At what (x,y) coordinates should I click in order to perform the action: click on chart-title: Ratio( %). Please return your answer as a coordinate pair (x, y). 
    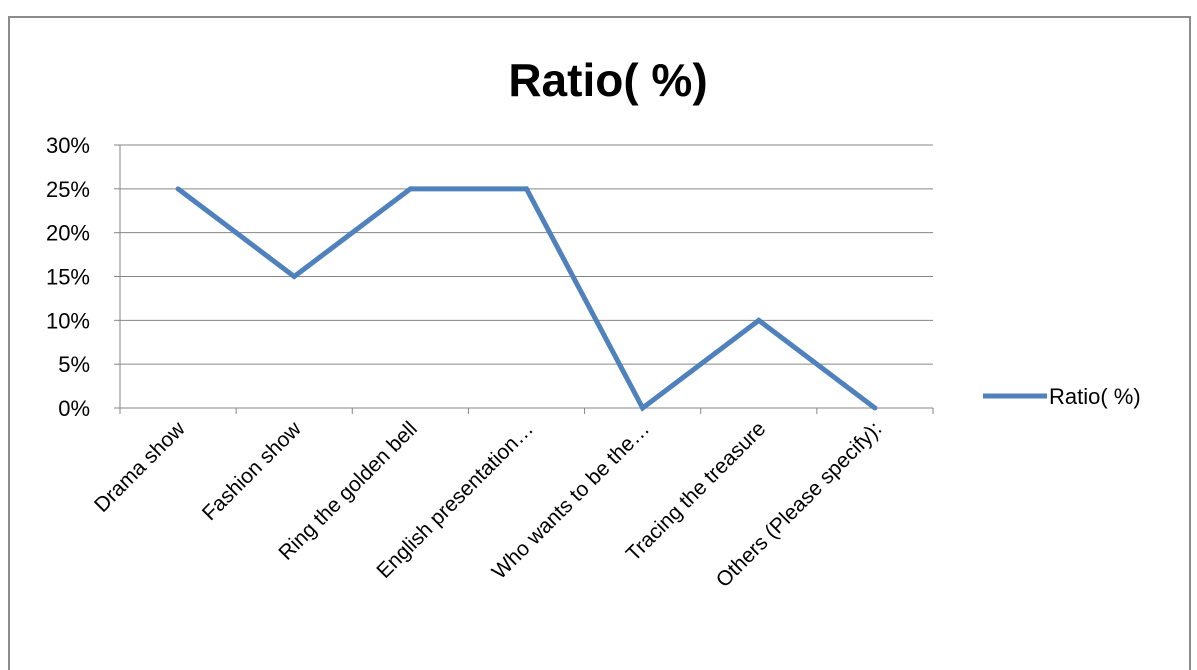
    Looking at the image, I should click on (607, 80).